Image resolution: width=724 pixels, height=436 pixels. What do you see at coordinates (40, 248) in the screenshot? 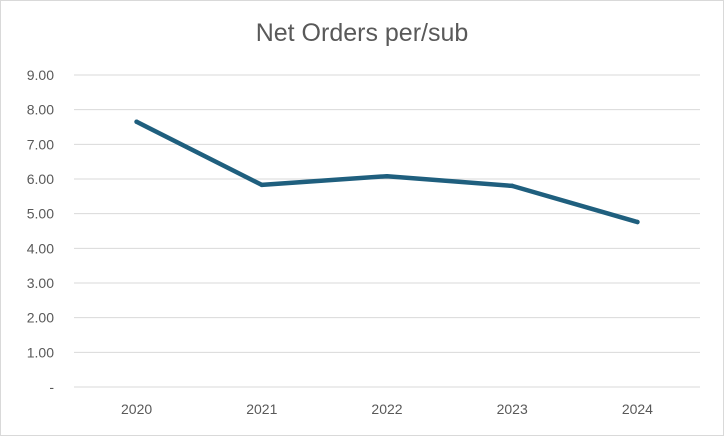
I see `y-tick-label: 4.00` at bounding box center [40, 248].